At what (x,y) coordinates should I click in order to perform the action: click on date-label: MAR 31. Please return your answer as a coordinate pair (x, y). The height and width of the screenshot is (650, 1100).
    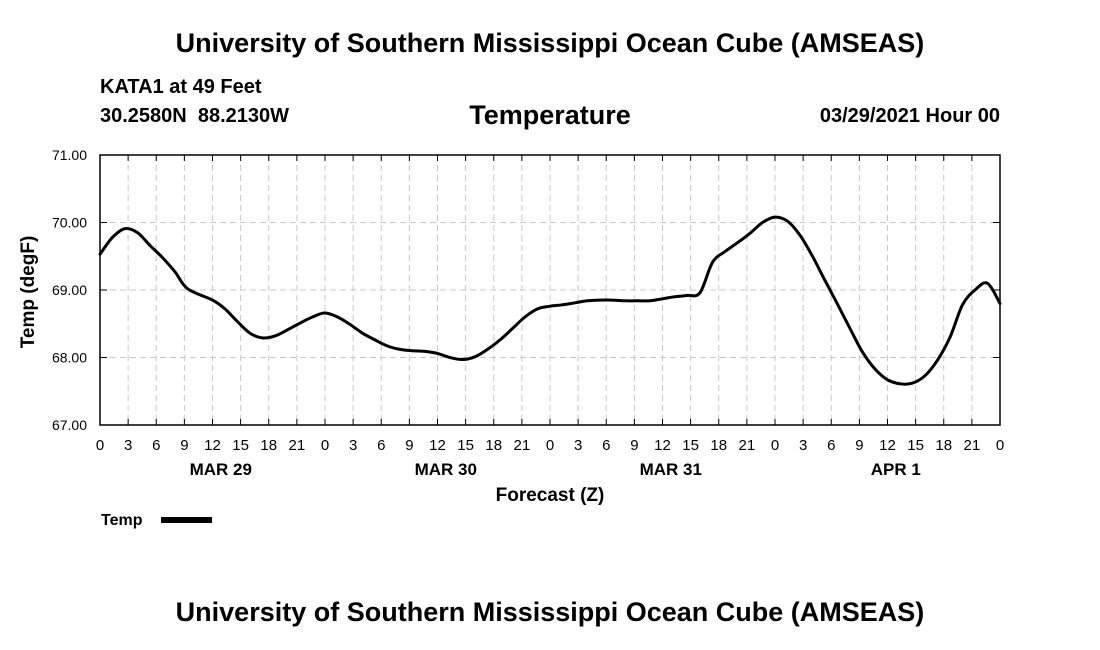
    Looking at the image, I should click on (671, 469).